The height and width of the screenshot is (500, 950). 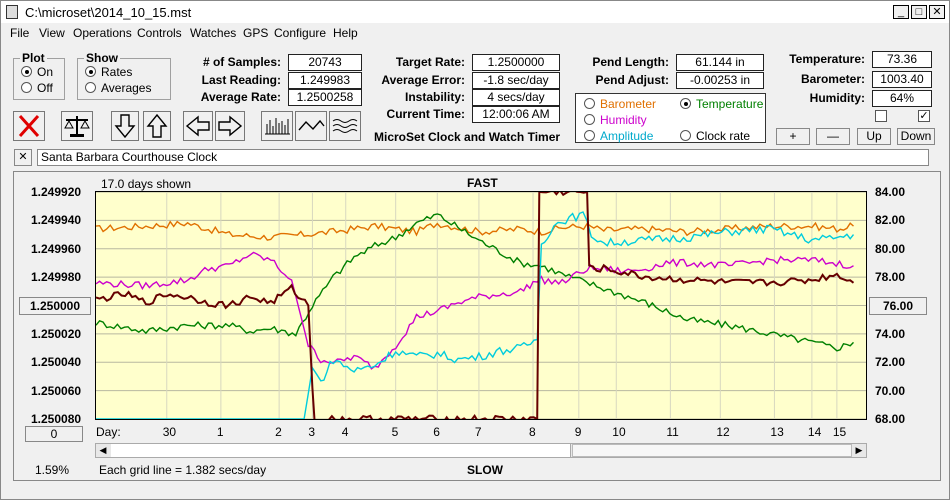 What do you see at coordinates (341, 450) in the screenshot?
I see `scrollbar-track` at bounding box center [341, 450].